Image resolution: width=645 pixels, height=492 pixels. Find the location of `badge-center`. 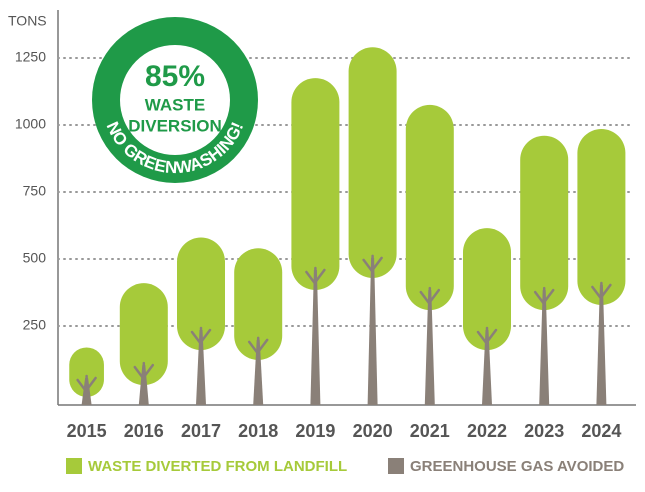

badge-center is located at coordinates (175, 100).